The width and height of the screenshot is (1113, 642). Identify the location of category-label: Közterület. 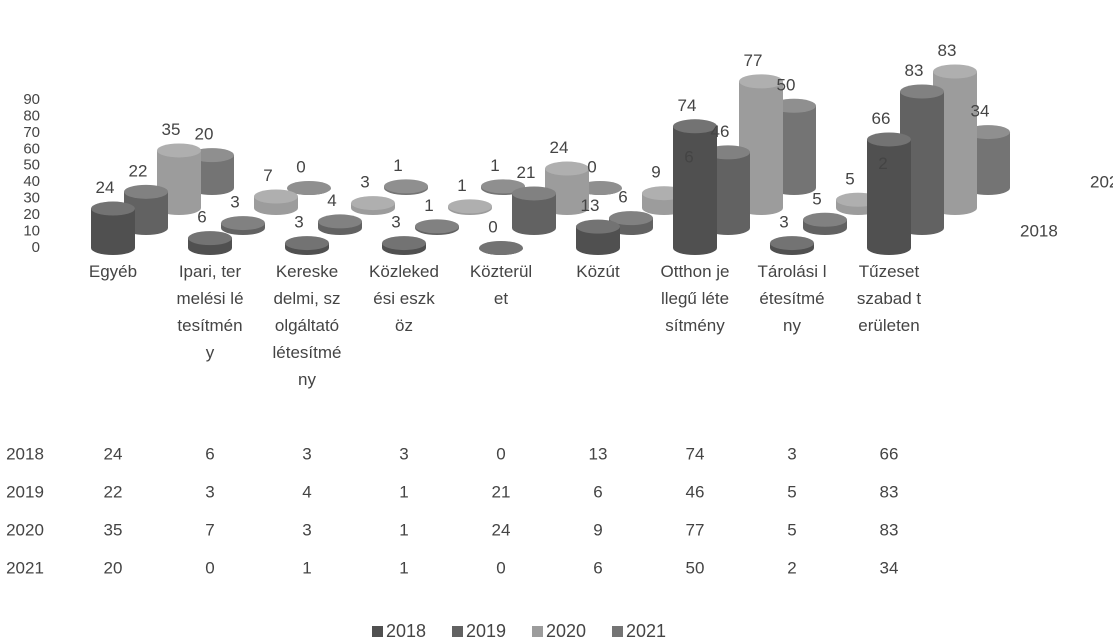
(501, 285).